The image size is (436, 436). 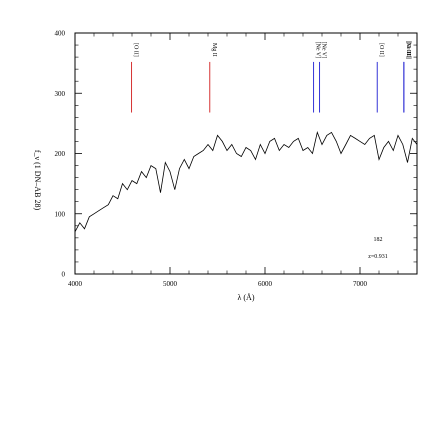 I want to click on emission-line-label-5: [O III], so click(x=408, y=50).